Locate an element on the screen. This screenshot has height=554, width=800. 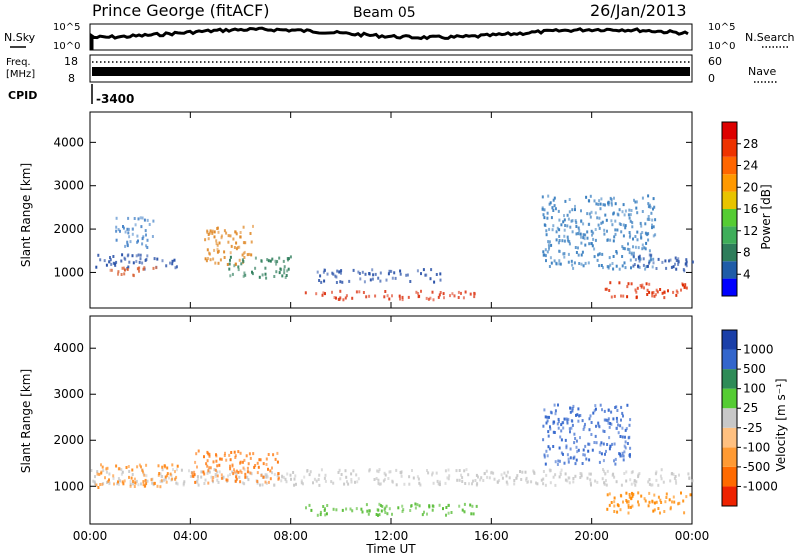
colorbar-tick-label: -25 is located at coordinates (753, 428).